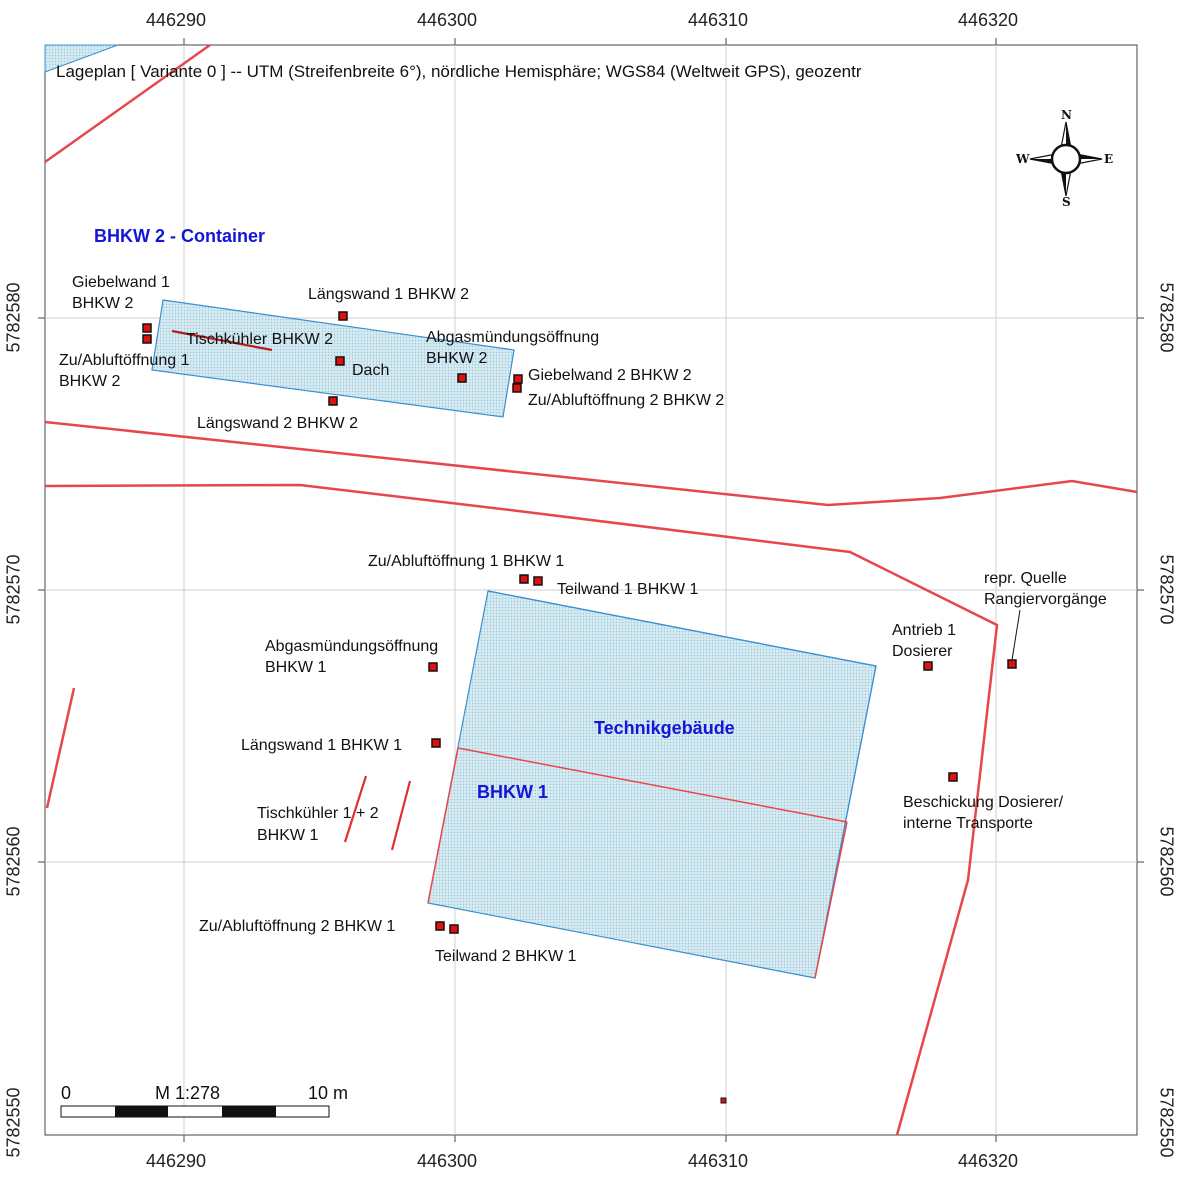  Describe the element at coordinates (1066, 159) in the screenshot. I see `compass-rose-icon` at that location.